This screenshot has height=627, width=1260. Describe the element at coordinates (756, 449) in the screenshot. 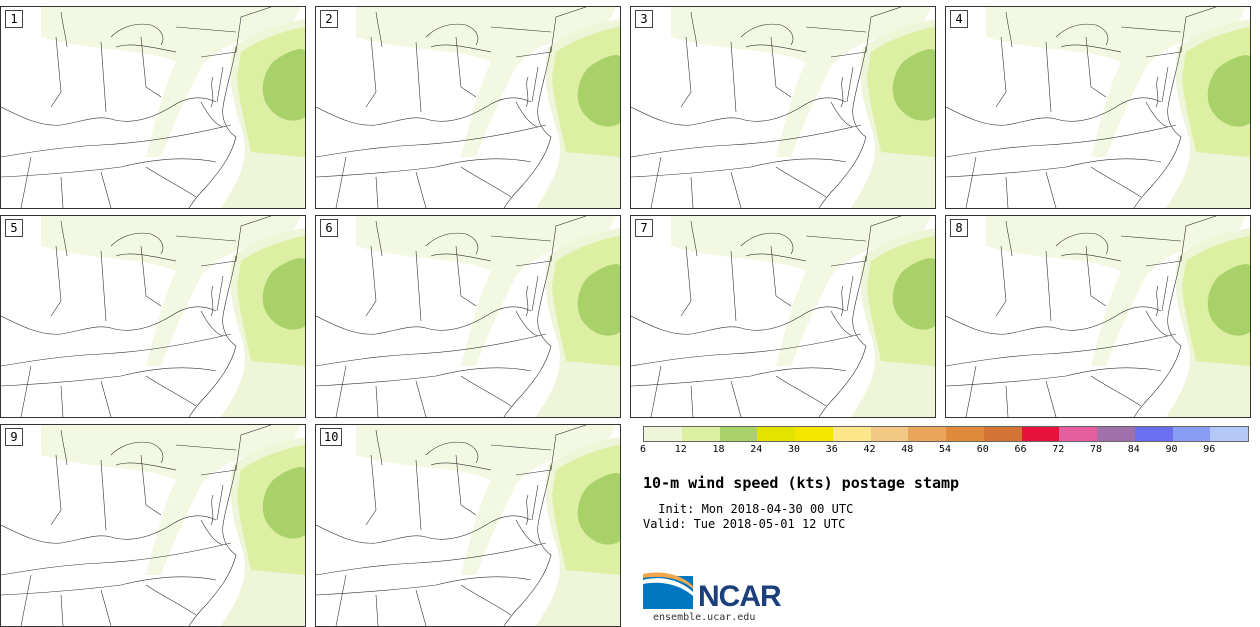

I see `colorbar-tick: 24` at that location.